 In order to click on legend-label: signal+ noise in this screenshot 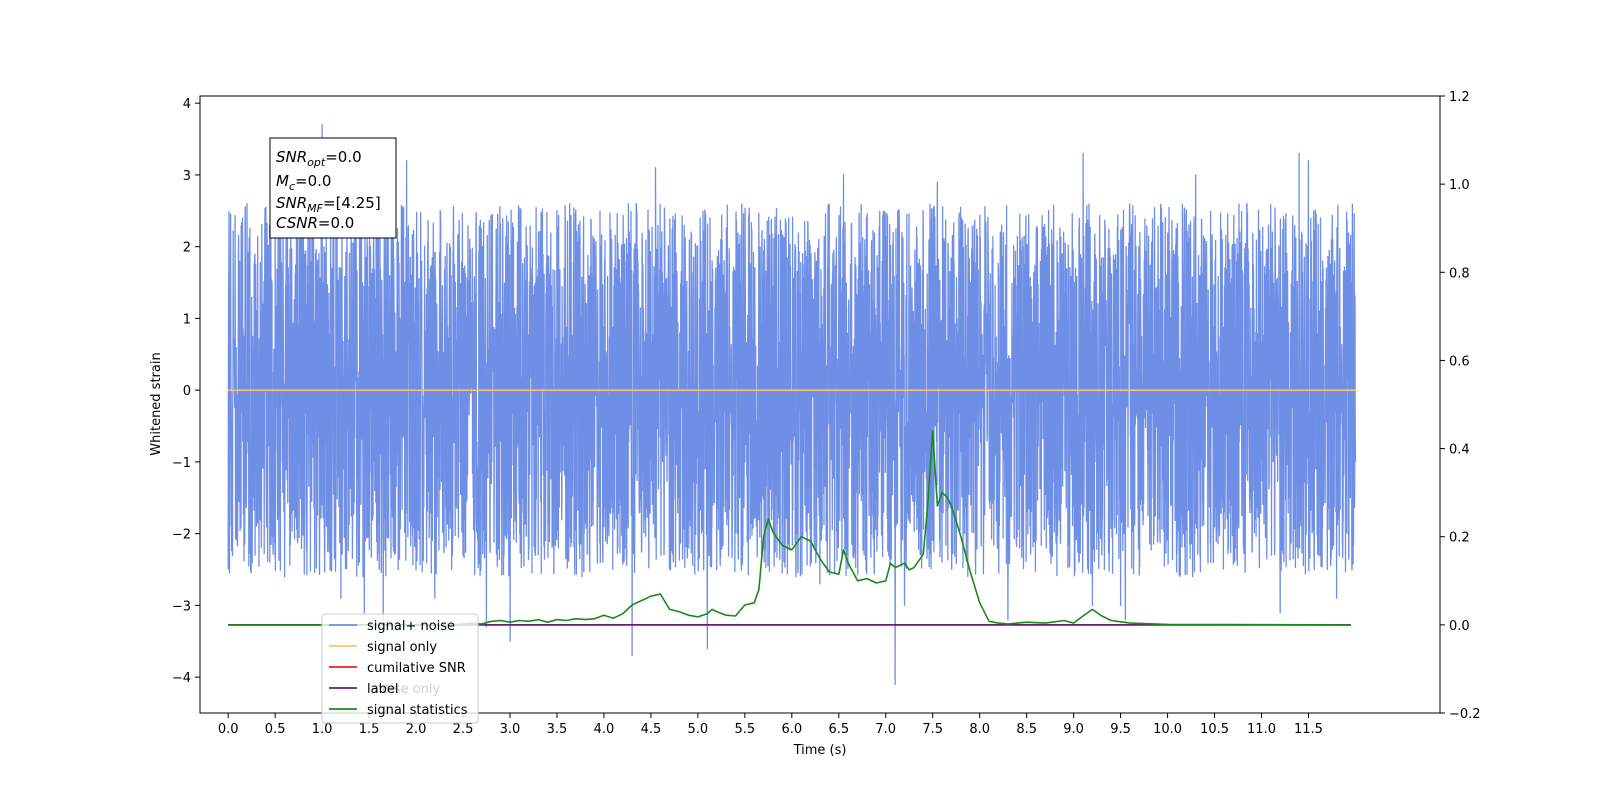, I will do `click(411, 626)`.